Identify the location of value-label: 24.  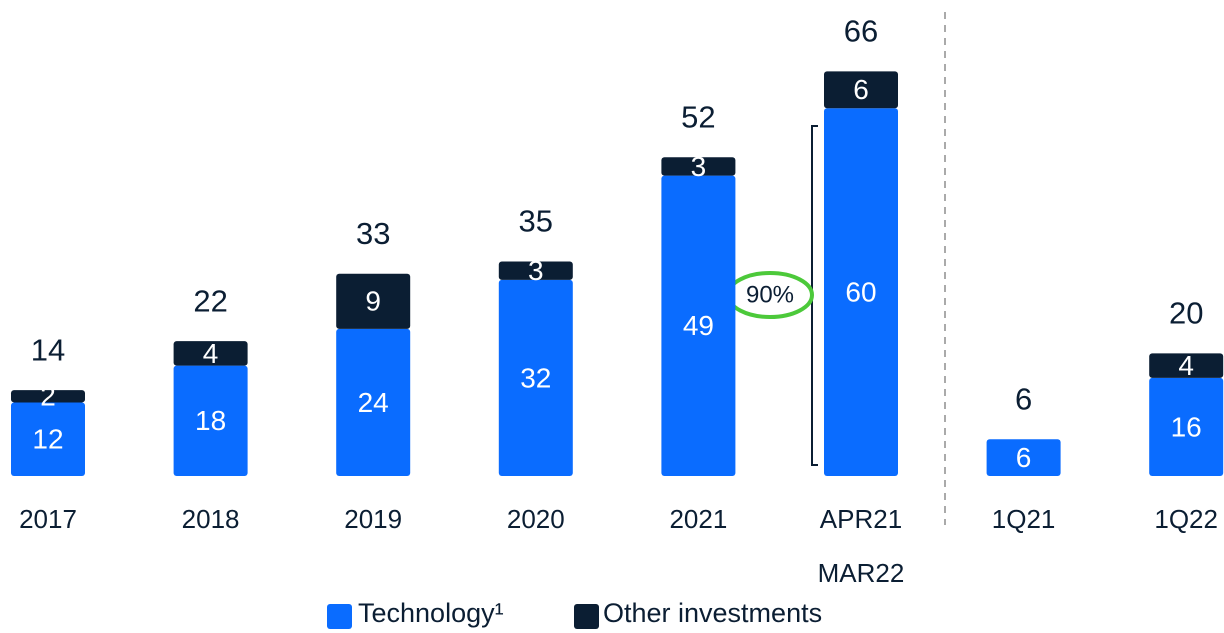
(373, 402).